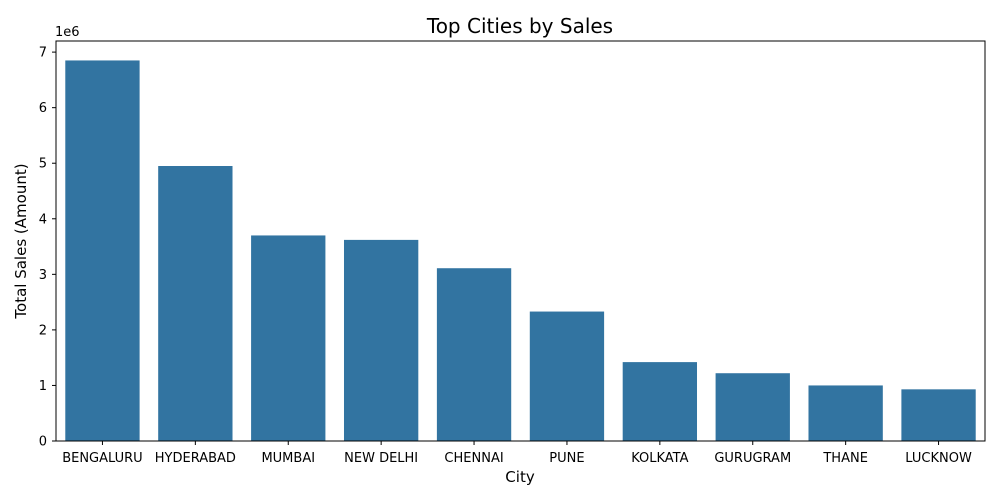 The height and width of the screenshot is (504, 1000). Describe the element at coordinates (752, 407) in the screenshot. I see `bar-gurugram` at that location.